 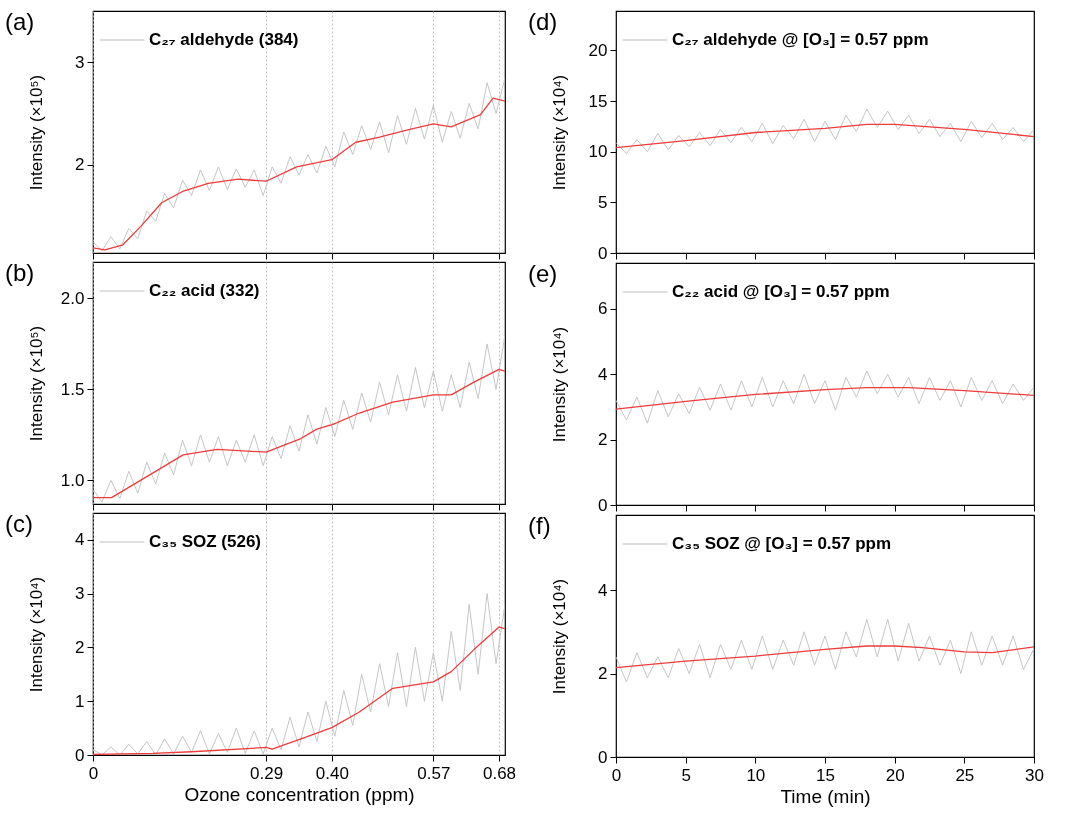 I want to click on chart-title: (f), so click(x=539, y=525).